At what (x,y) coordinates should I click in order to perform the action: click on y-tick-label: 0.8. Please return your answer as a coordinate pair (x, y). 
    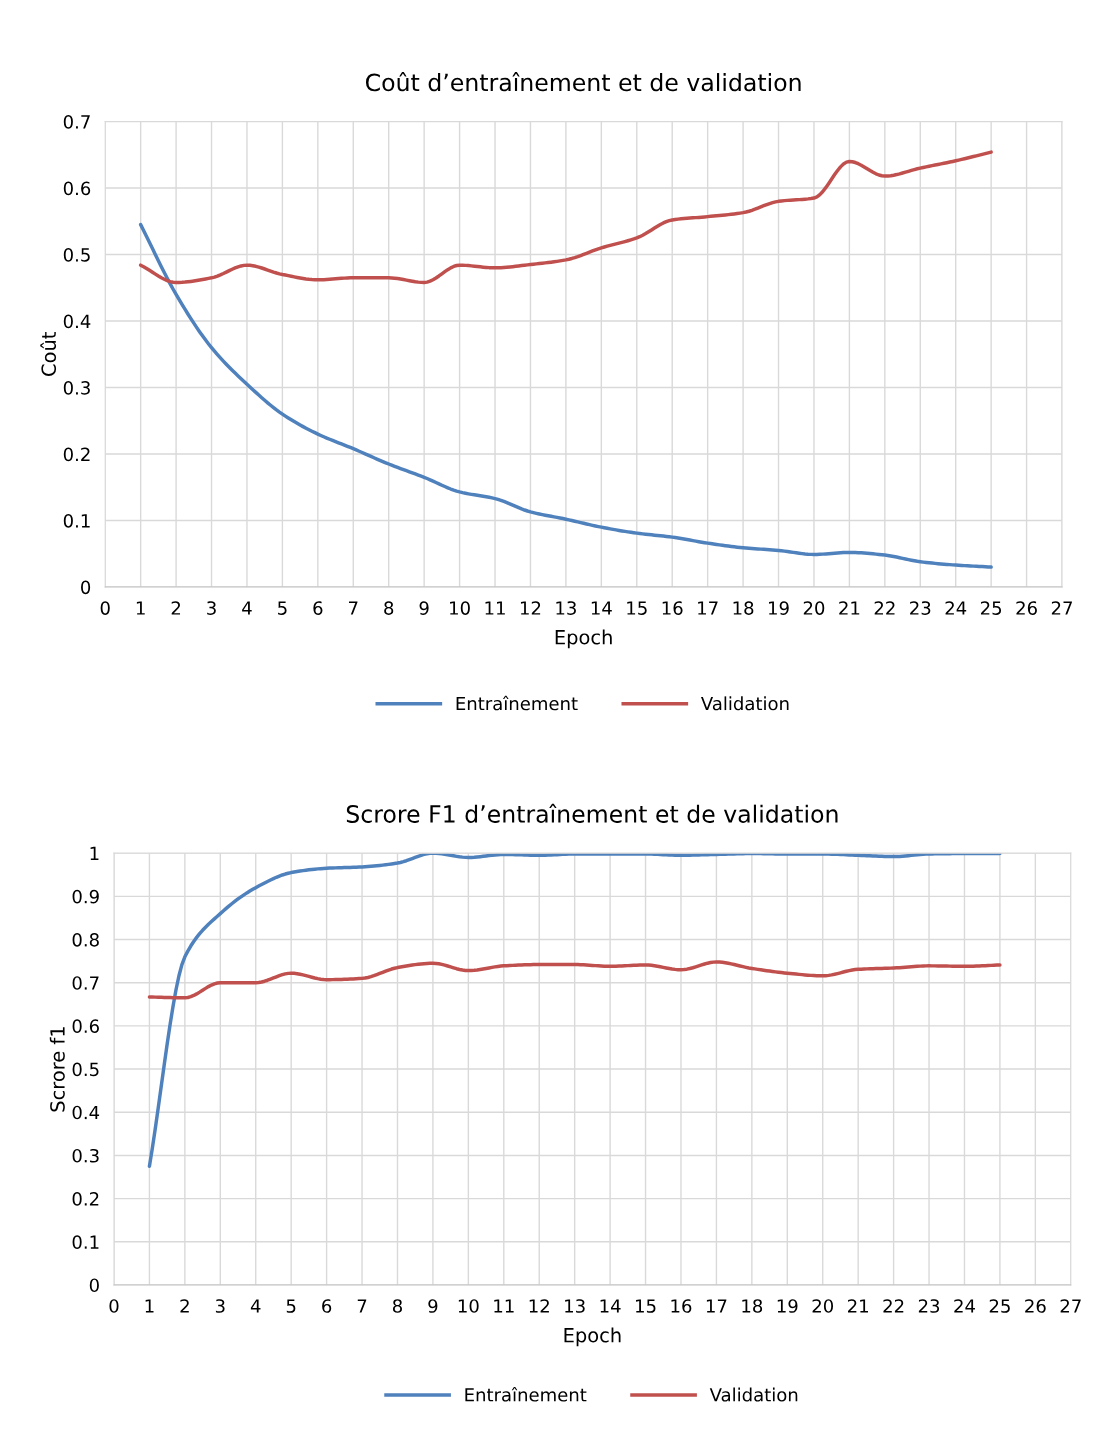
    Looking at the image, I should click on (85, 939).